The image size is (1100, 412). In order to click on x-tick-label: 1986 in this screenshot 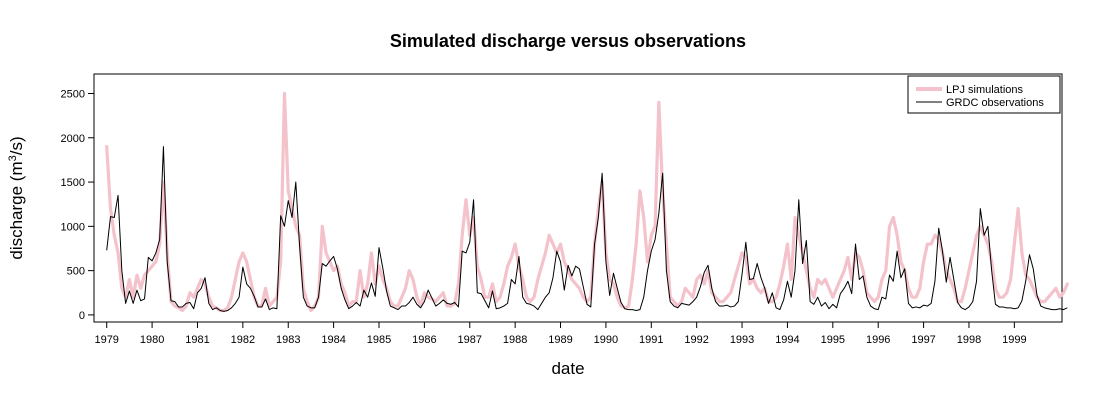, I will do `click(424, 340)`.